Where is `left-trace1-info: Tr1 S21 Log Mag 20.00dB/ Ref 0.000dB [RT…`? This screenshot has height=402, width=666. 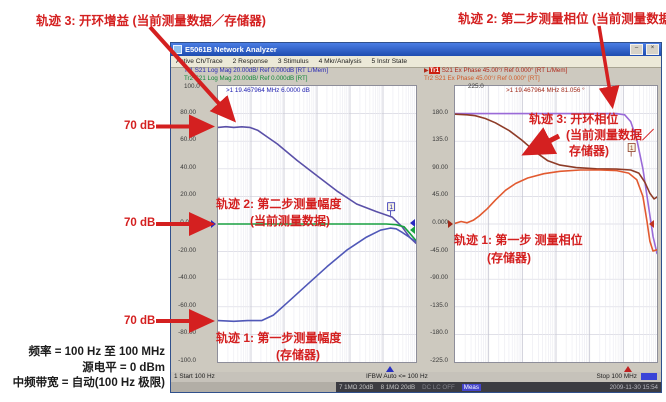
left-trace1-info: Tr1 S21 Log Mag 20.00dB/ Ref 0.000dB [RT… is located at coordinates (256, 70).